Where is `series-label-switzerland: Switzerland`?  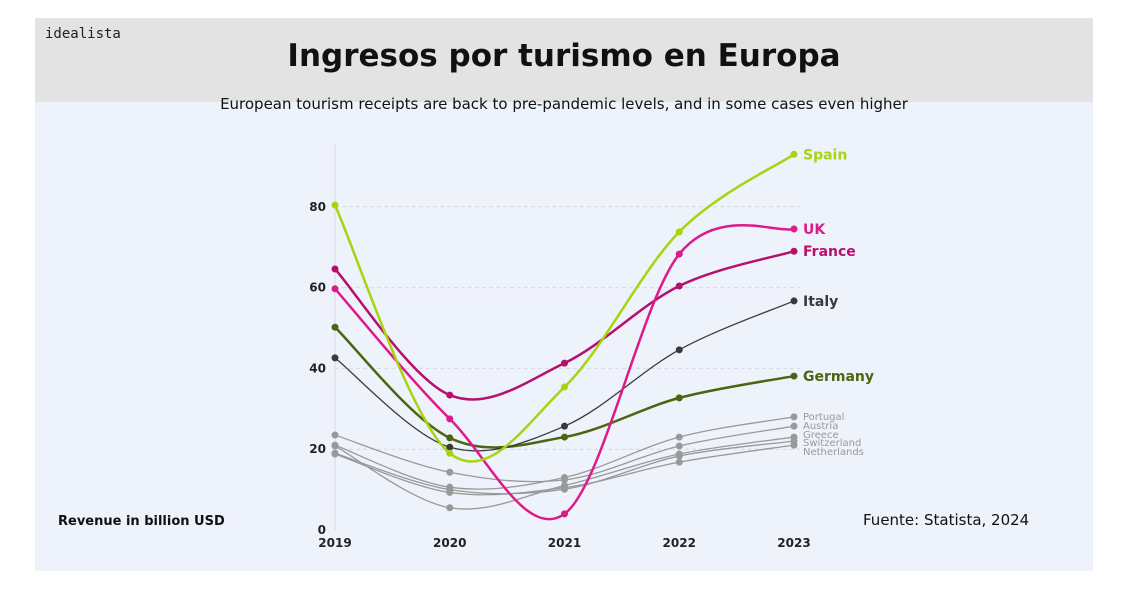
series-label-switzerland: Switzerland is located at coordinates (832, 443).